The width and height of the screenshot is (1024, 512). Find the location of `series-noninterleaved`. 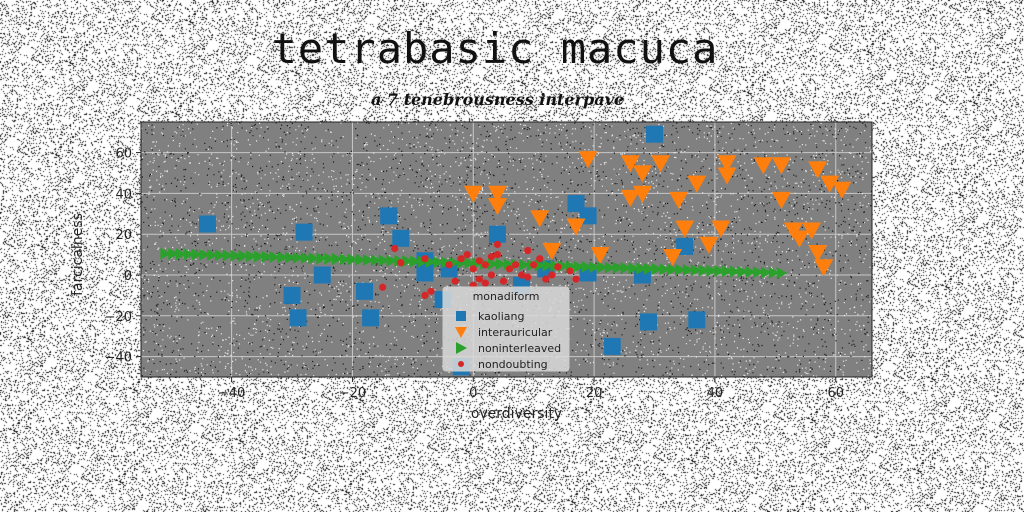

series-noninterleaved is located at coordinates (474, 263).